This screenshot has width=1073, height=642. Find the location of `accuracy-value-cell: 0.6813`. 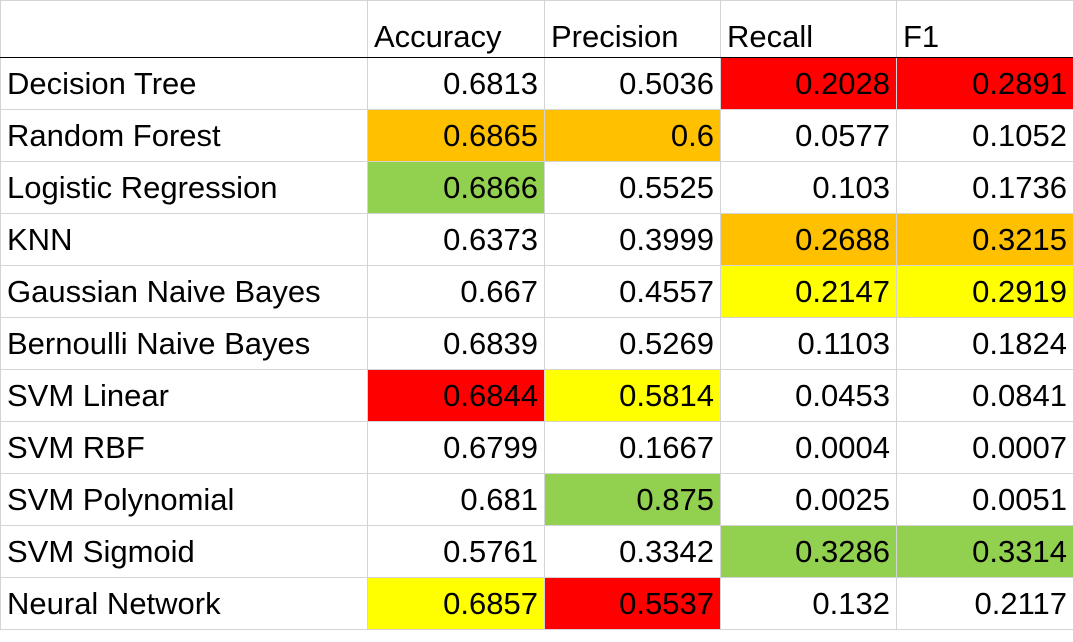

accuracy-value-cell: 0.6813 is located at coordinates (456, 83).